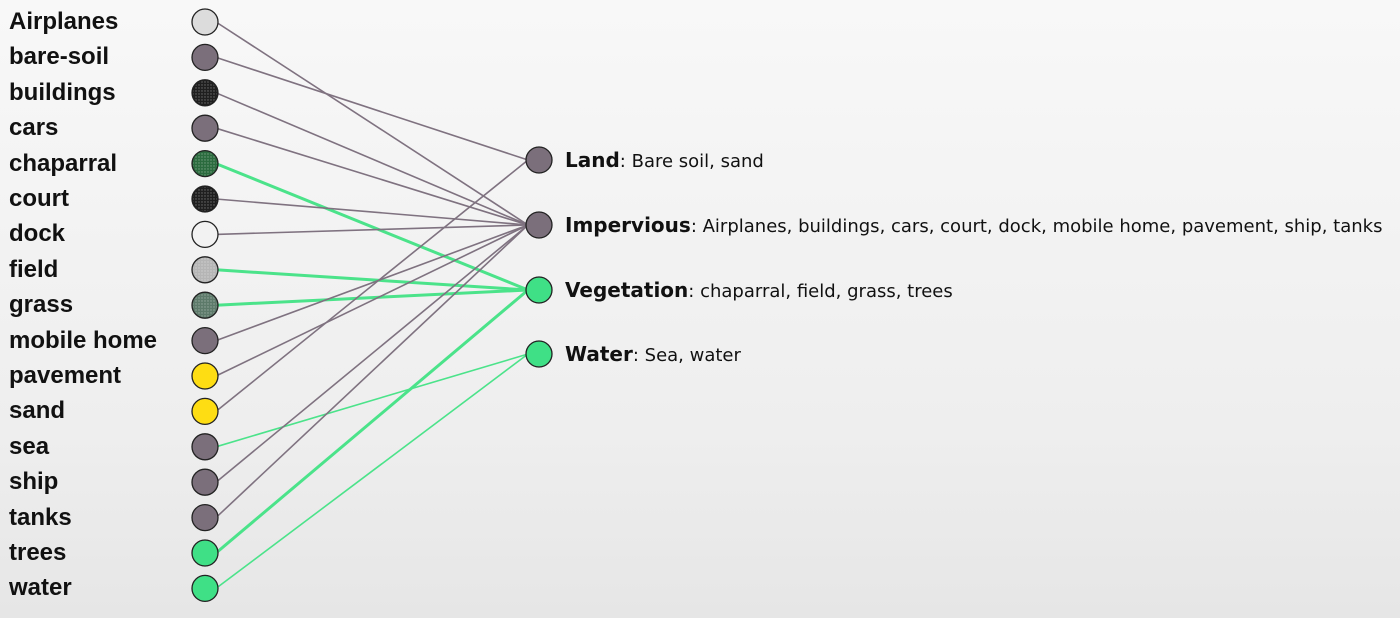  What do you see at coordinates (37, 234) in the screenshot?
I see `source-label-dock: dock` at bounding box center [37, 234].